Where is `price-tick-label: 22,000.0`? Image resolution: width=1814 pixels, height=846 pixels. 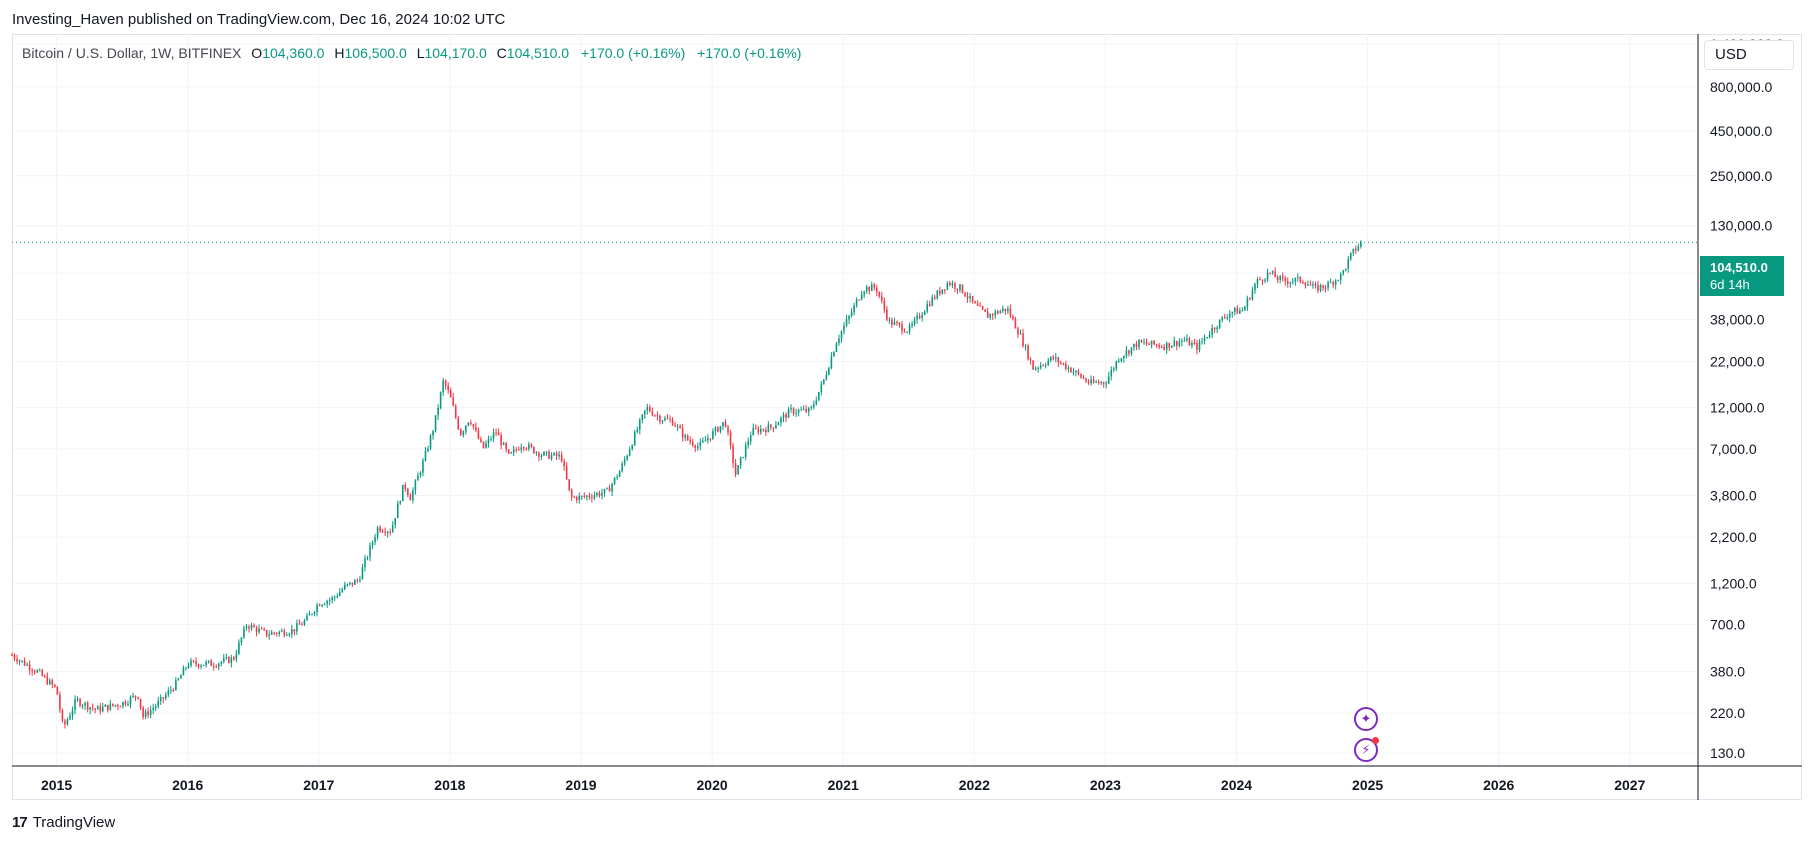
price-tick-label: 22,000.0 is located at coordinates (1737, 361).